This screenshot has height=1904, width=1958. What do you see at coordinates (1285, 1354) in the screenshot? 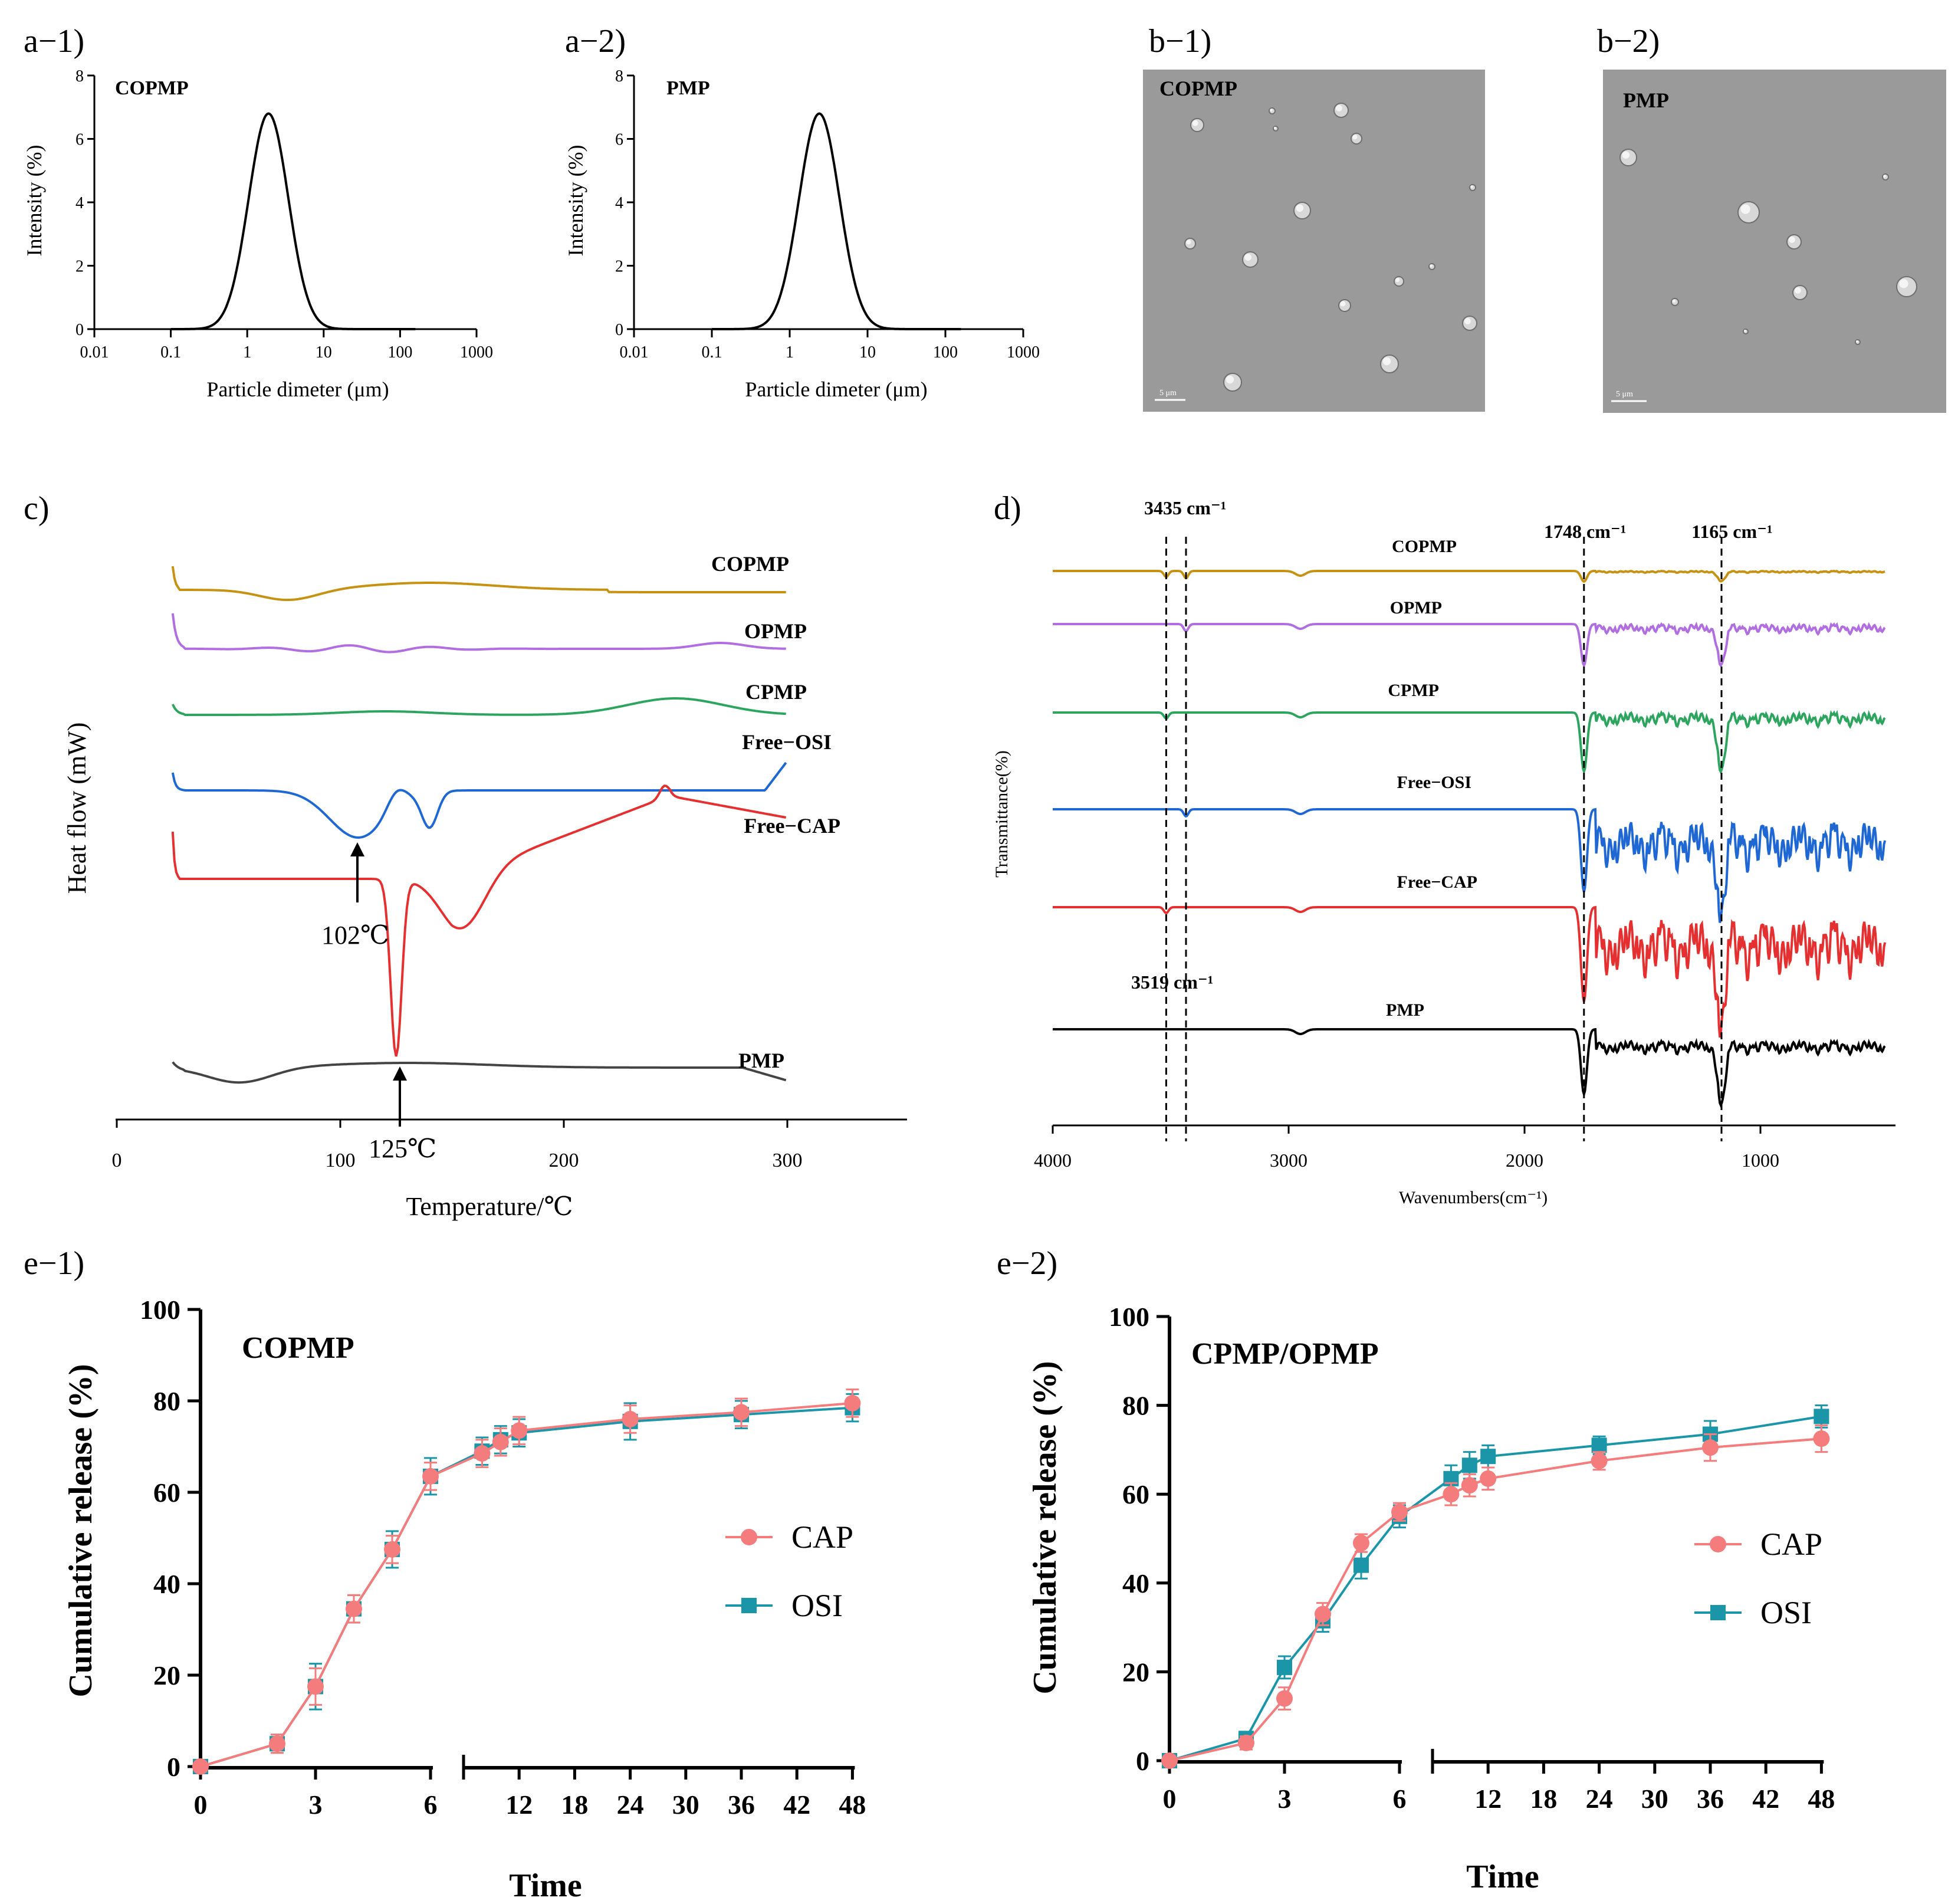
I see `release-title-e2: CPMP/OPMP` at bounding box center [1285, 1354].